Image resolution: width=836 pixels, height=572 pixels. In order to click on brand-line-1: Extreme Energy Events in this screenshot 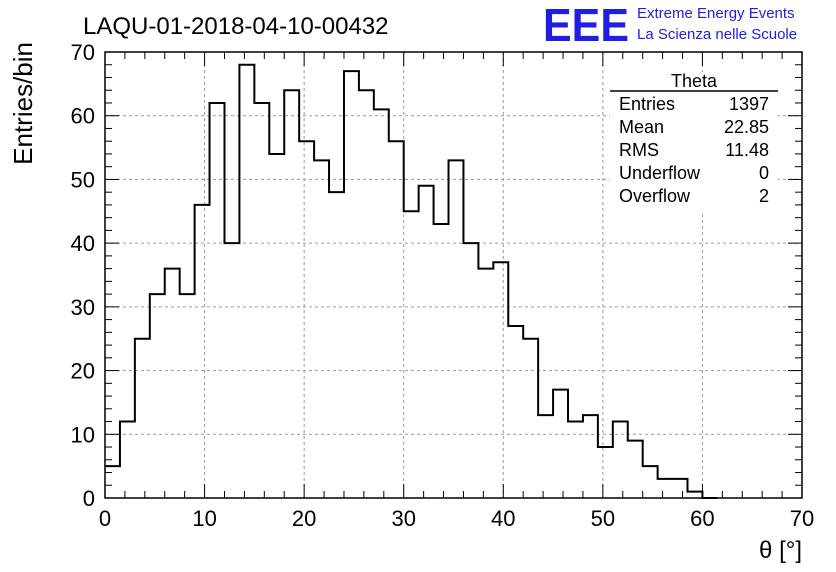, I will do `click(716, 13)`.